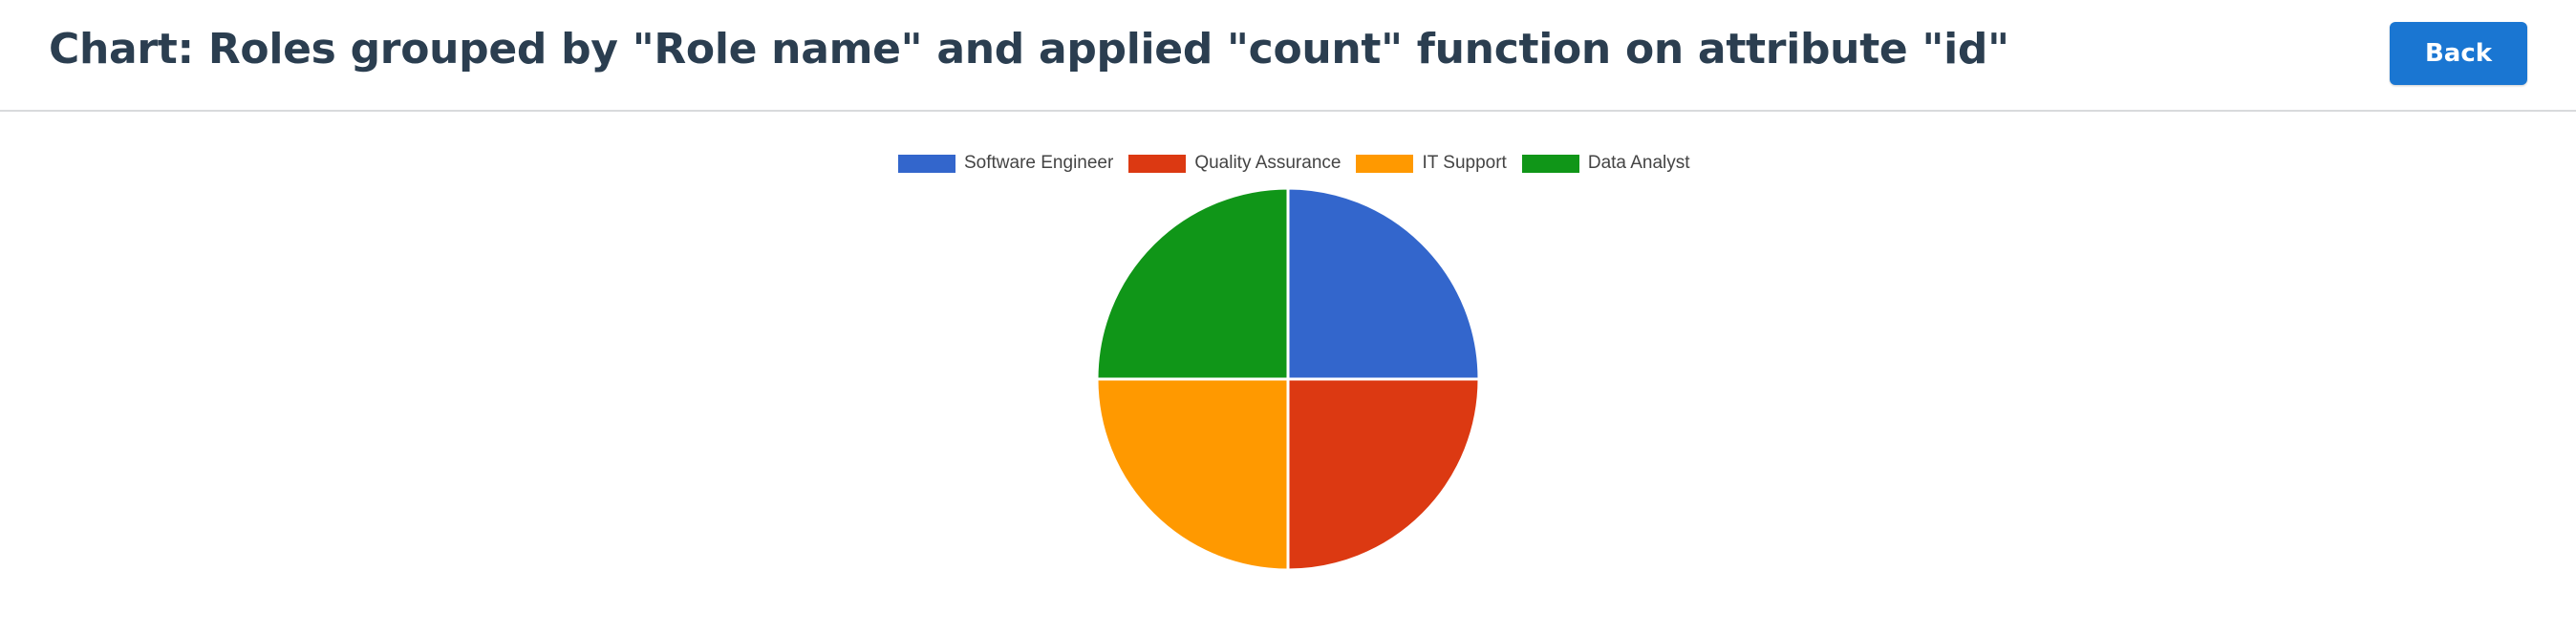 The height and width of the screenshot is (634, 2576). I want to click on pie-slice-it-support, so click(1192, 474).